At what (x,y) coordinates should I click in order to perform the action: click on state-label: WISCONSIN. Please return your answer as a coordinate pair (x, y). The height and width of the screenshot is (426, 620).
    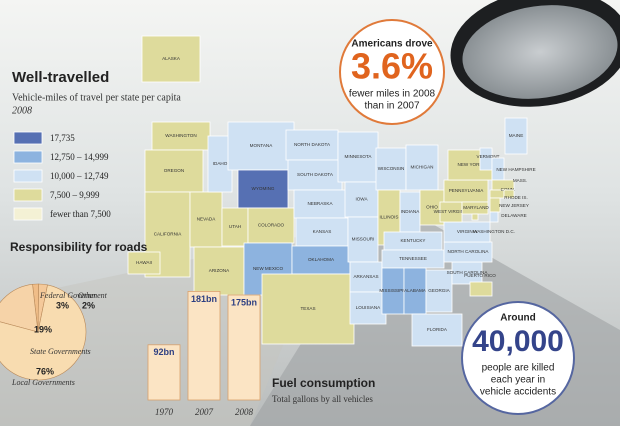
    Looking at the image, I should click on (391, 168).